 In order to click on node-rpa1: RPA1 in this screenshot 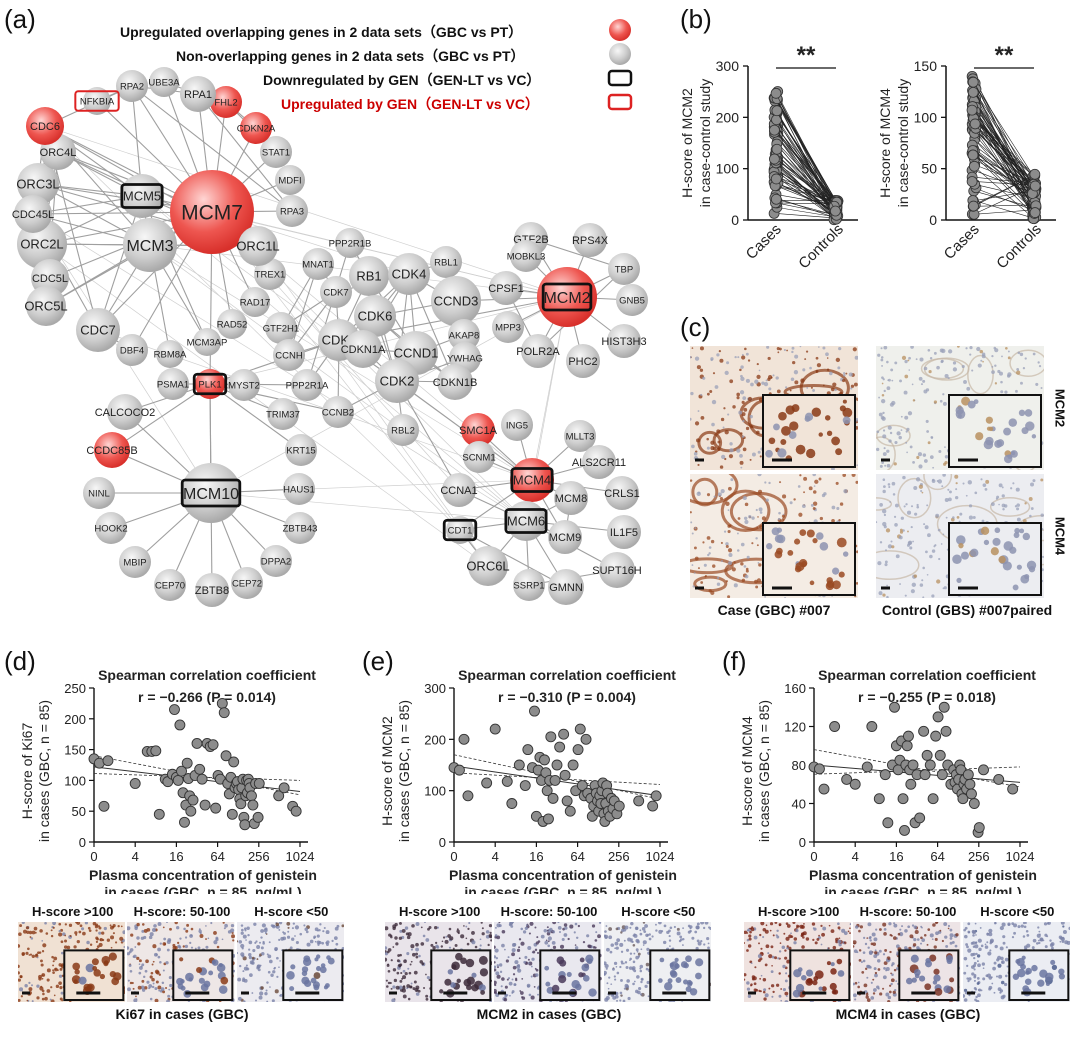, I will do `click(198, 94)`.